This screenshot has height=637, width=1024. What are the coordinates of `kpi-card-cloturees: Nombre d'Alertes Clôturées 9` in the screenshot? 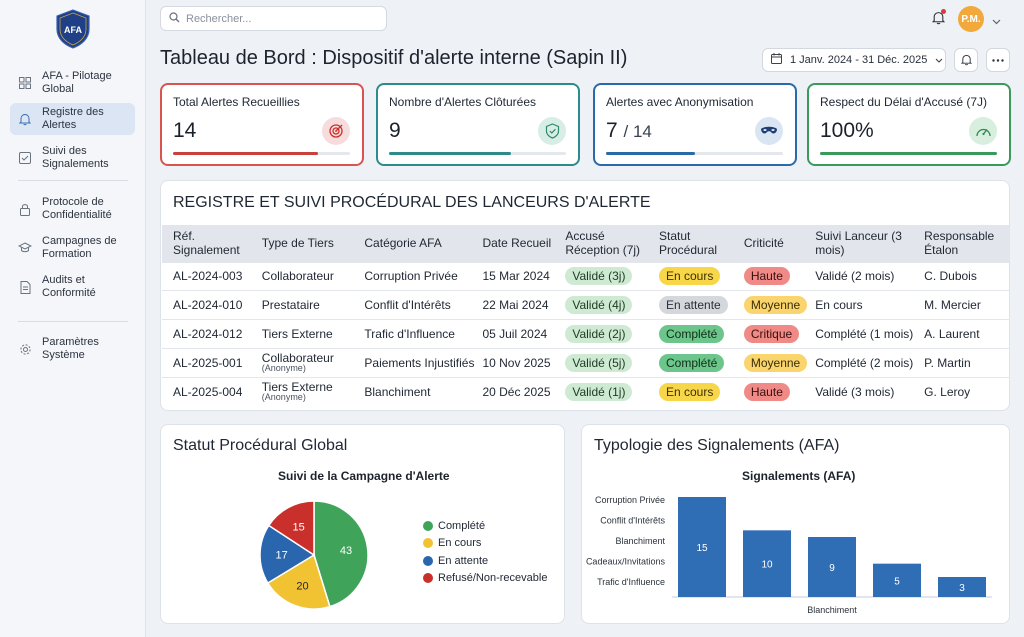 It's located at (478, 124).